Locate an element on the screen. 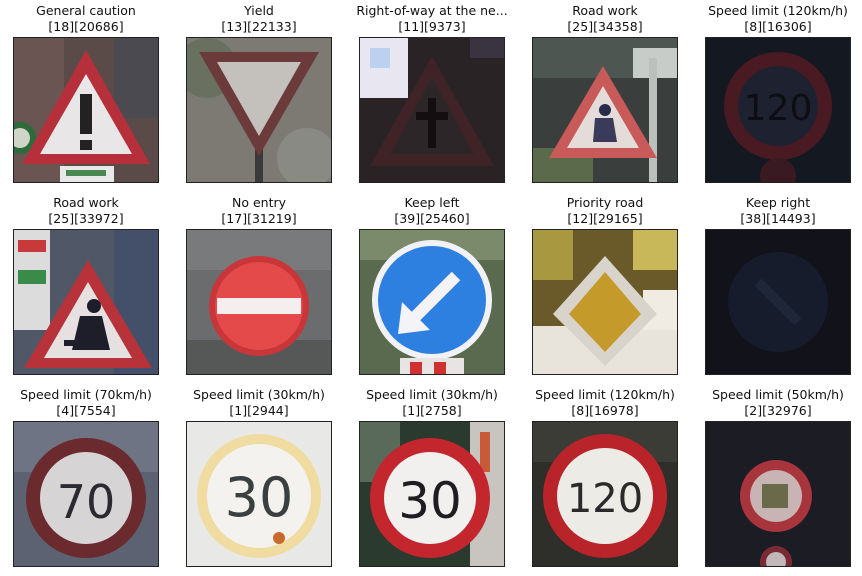  sign-image-general-caution is located at coordinates (86, 110).